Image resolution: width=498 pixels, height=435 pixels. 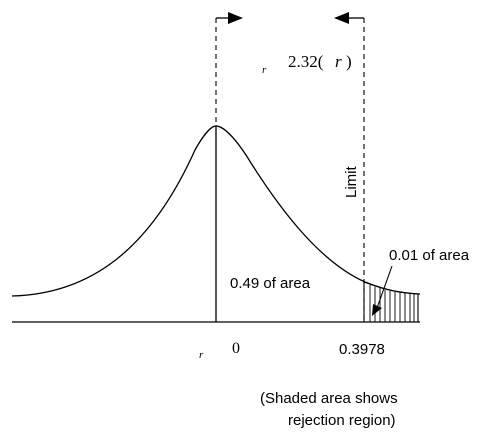 What do you see at coordinates (329, 398) in the screenshot?
I see `note-line-1: (Shaded area shows` at bounding box center [329, 398].